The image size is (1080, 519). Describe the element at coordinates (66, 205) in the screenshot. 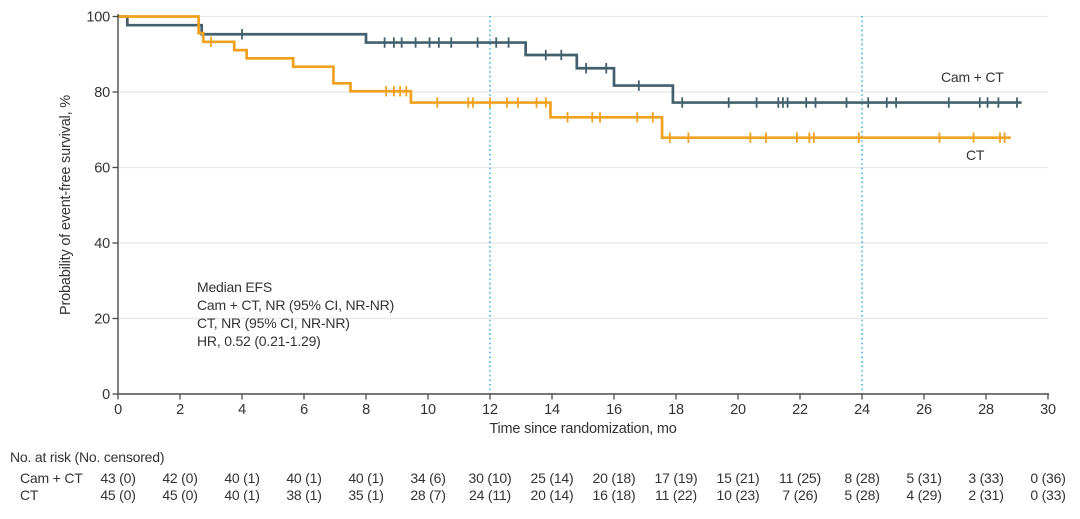

I see `y-axis-title: Probability of event-free survival, %` at that location.